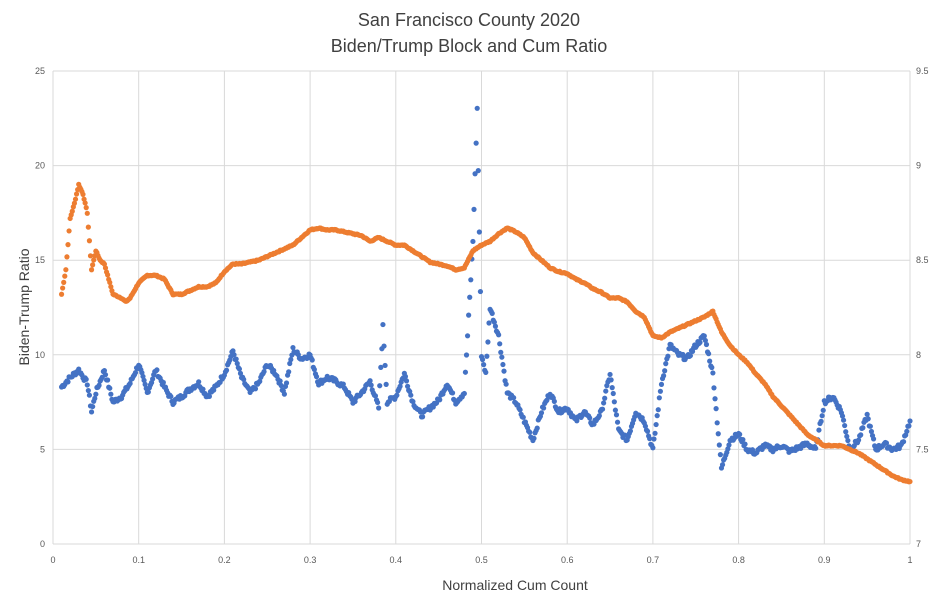 This screenshot has height=597, width=938. I want to click on chart-title-line-2: Biden/Trump Block and Cum Ratio, so click(469, 46).